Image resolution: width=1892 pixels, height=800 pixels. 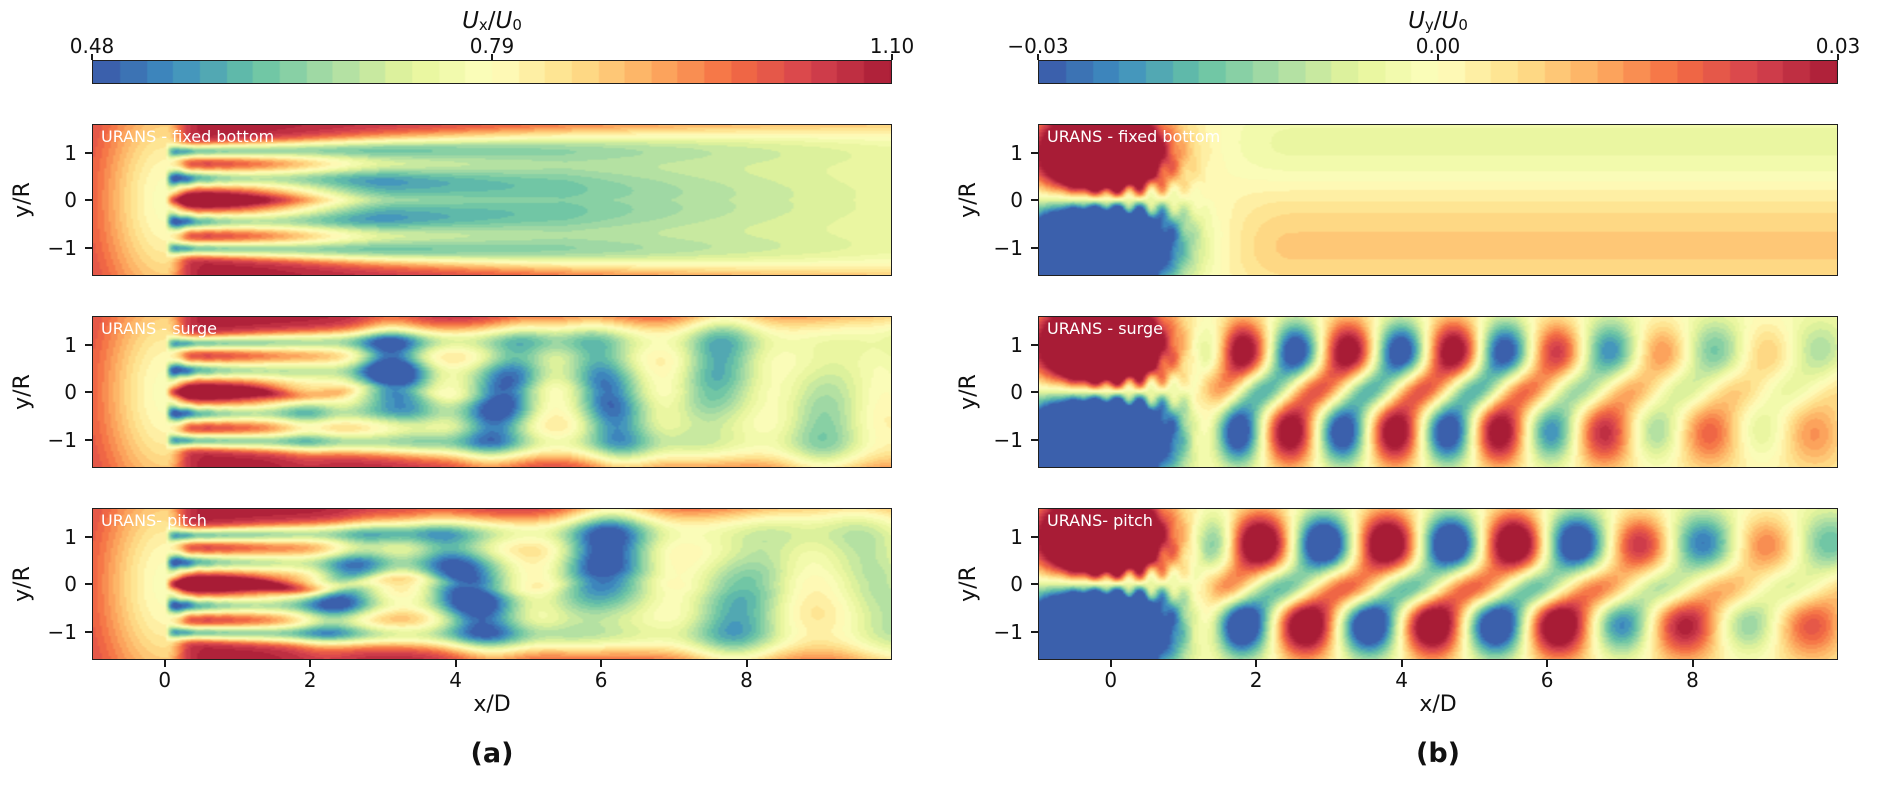 I want to click on colorbar-tick-labels: −0.03 0.00 0.03, so click(x=1433, y=47).